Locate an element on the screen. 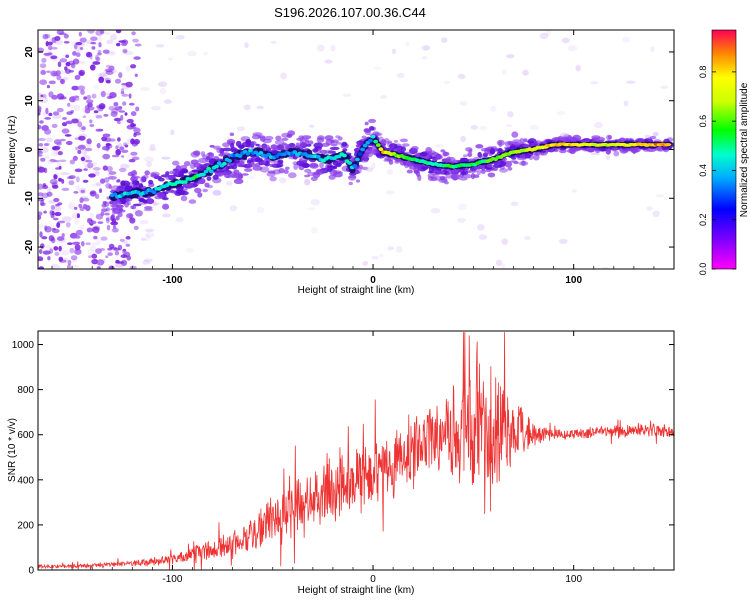  page-title: S196.2026.107.00.36.C44 is located at coordinates (350, 12).